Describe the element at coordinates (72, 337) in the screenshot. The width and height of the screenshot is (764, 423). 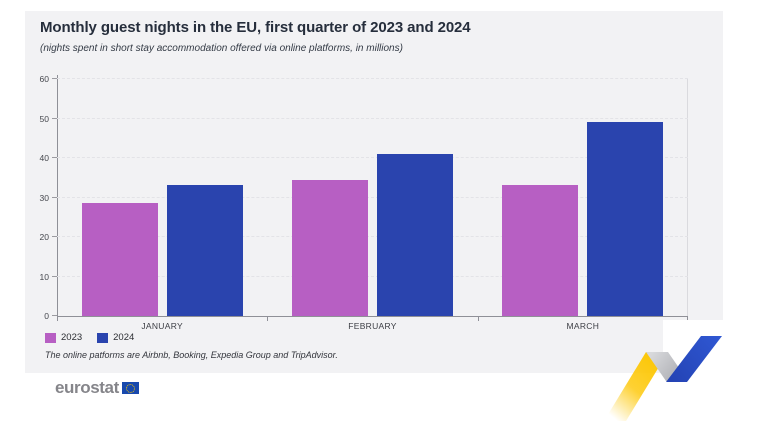
I see `legend-label-2023: 2023` at that location.